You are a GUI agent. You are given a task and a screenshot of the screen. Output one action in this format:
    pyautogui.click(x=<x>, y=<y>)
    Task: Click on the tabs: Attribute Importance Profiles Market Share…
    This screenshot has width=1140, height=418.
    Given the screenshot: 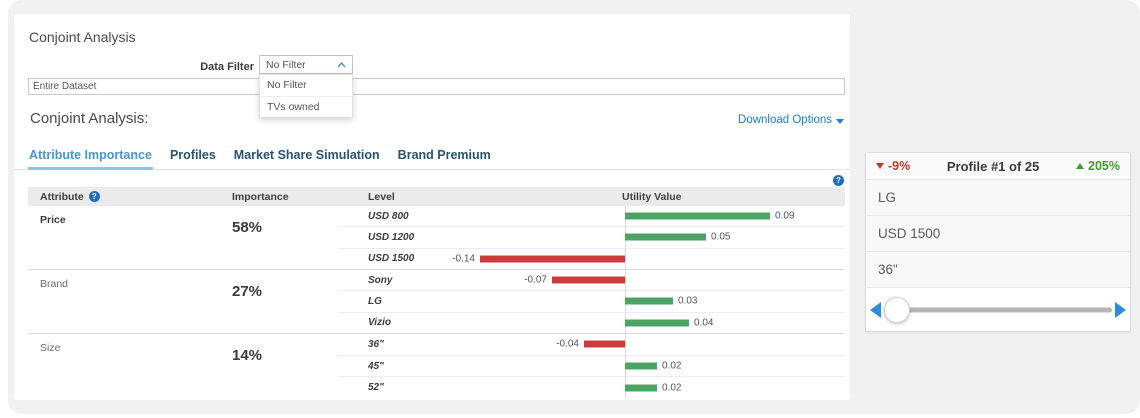 What is the action you would take?
    pyautogui.click(x=432, y=157)
    